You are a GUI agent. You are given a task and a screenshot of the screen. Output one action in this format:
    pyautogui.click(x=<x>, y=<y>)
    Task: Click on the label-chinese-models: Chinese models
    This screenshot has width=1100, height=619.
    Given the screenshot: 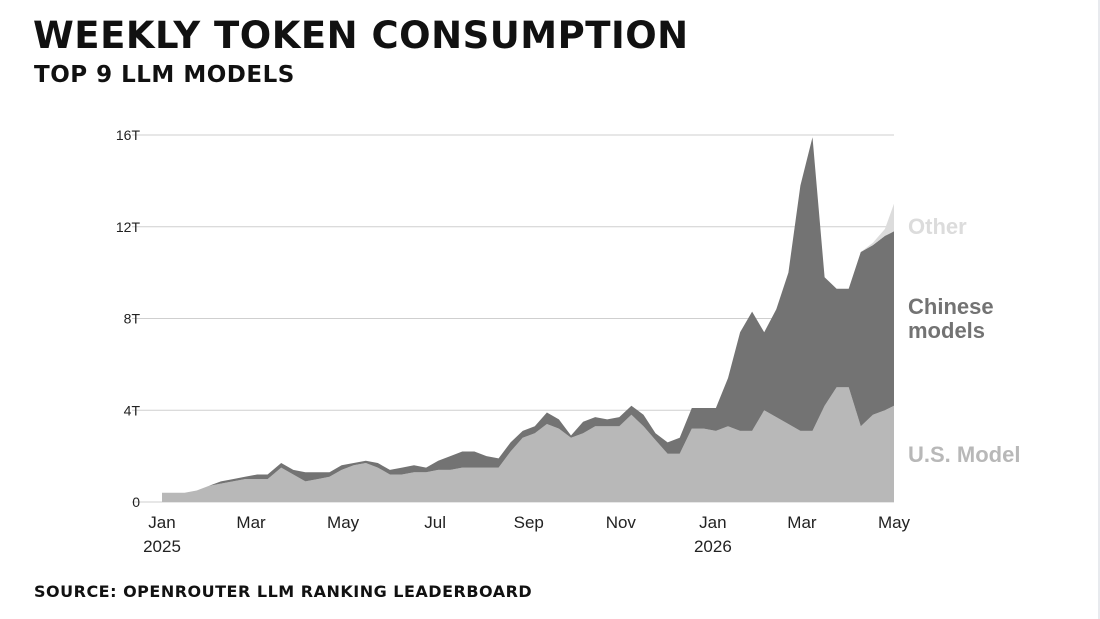 What is the action you would take?
    pyautogui.click(x=951, y=318)
    